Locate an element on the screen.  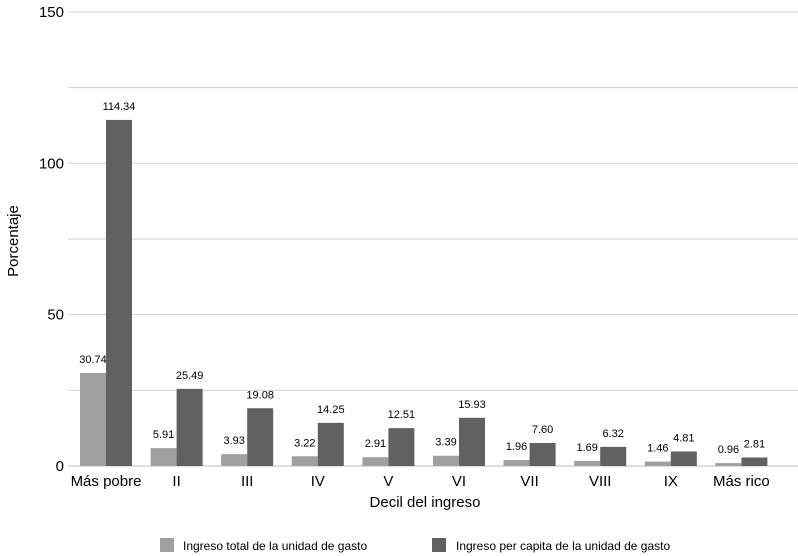
x-tick-label: II is located at coordinates (176, 481).